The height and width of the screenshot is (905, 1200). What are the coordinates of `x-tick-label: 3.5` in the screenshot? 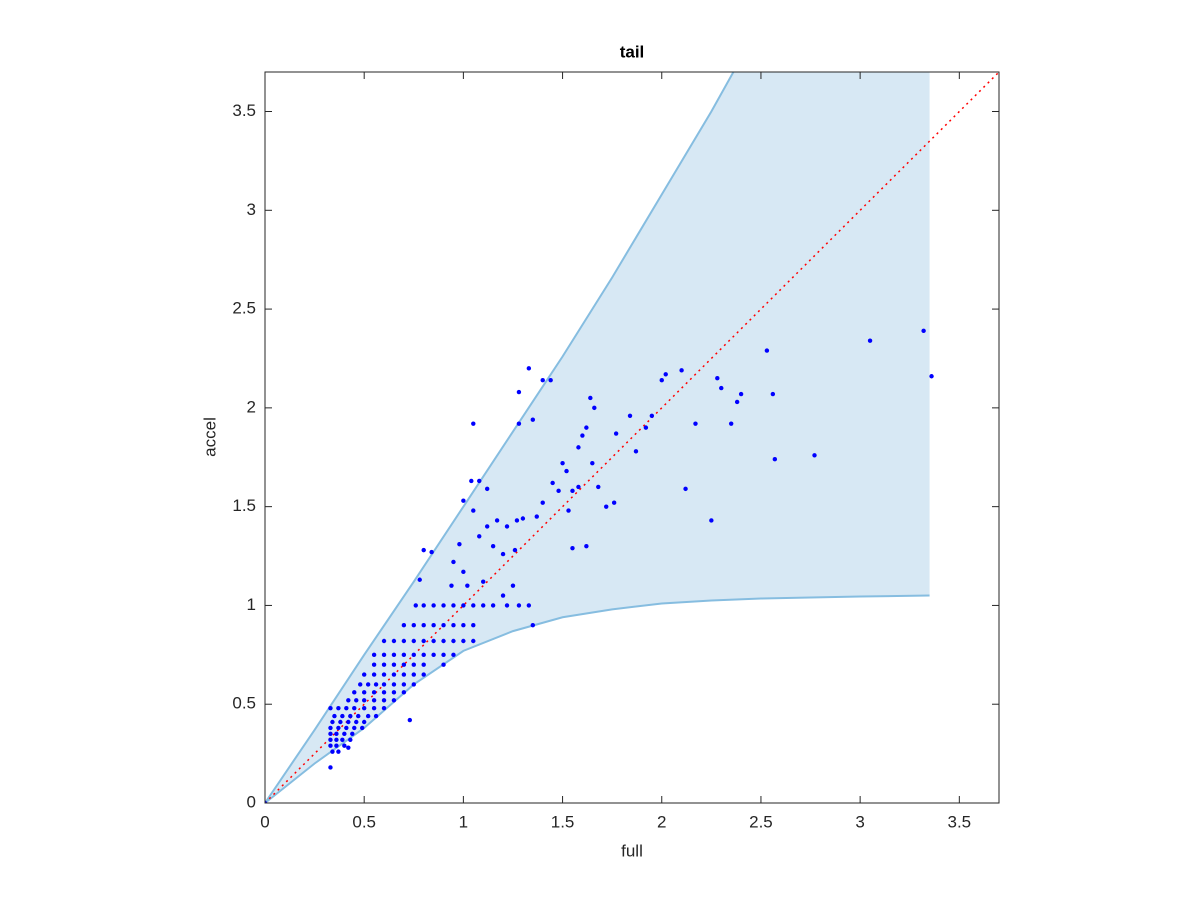 It's located at (960, 821).